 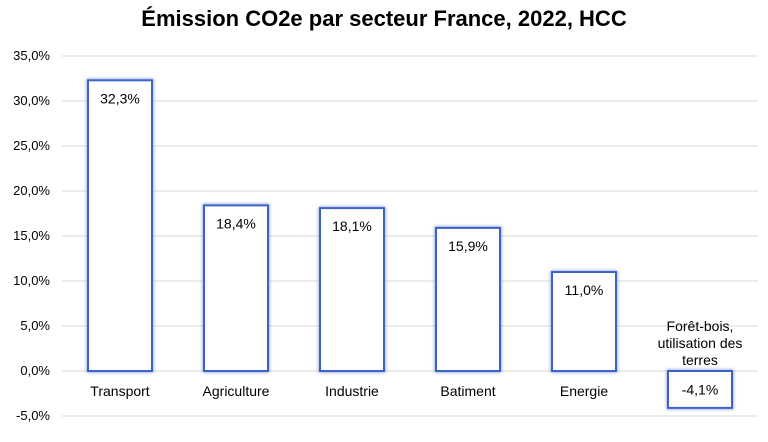 What do you see at coordinates (31, 280) in the screenshot?
I see `y-tick-label: 10,0%` at bounding box center [31, 280].